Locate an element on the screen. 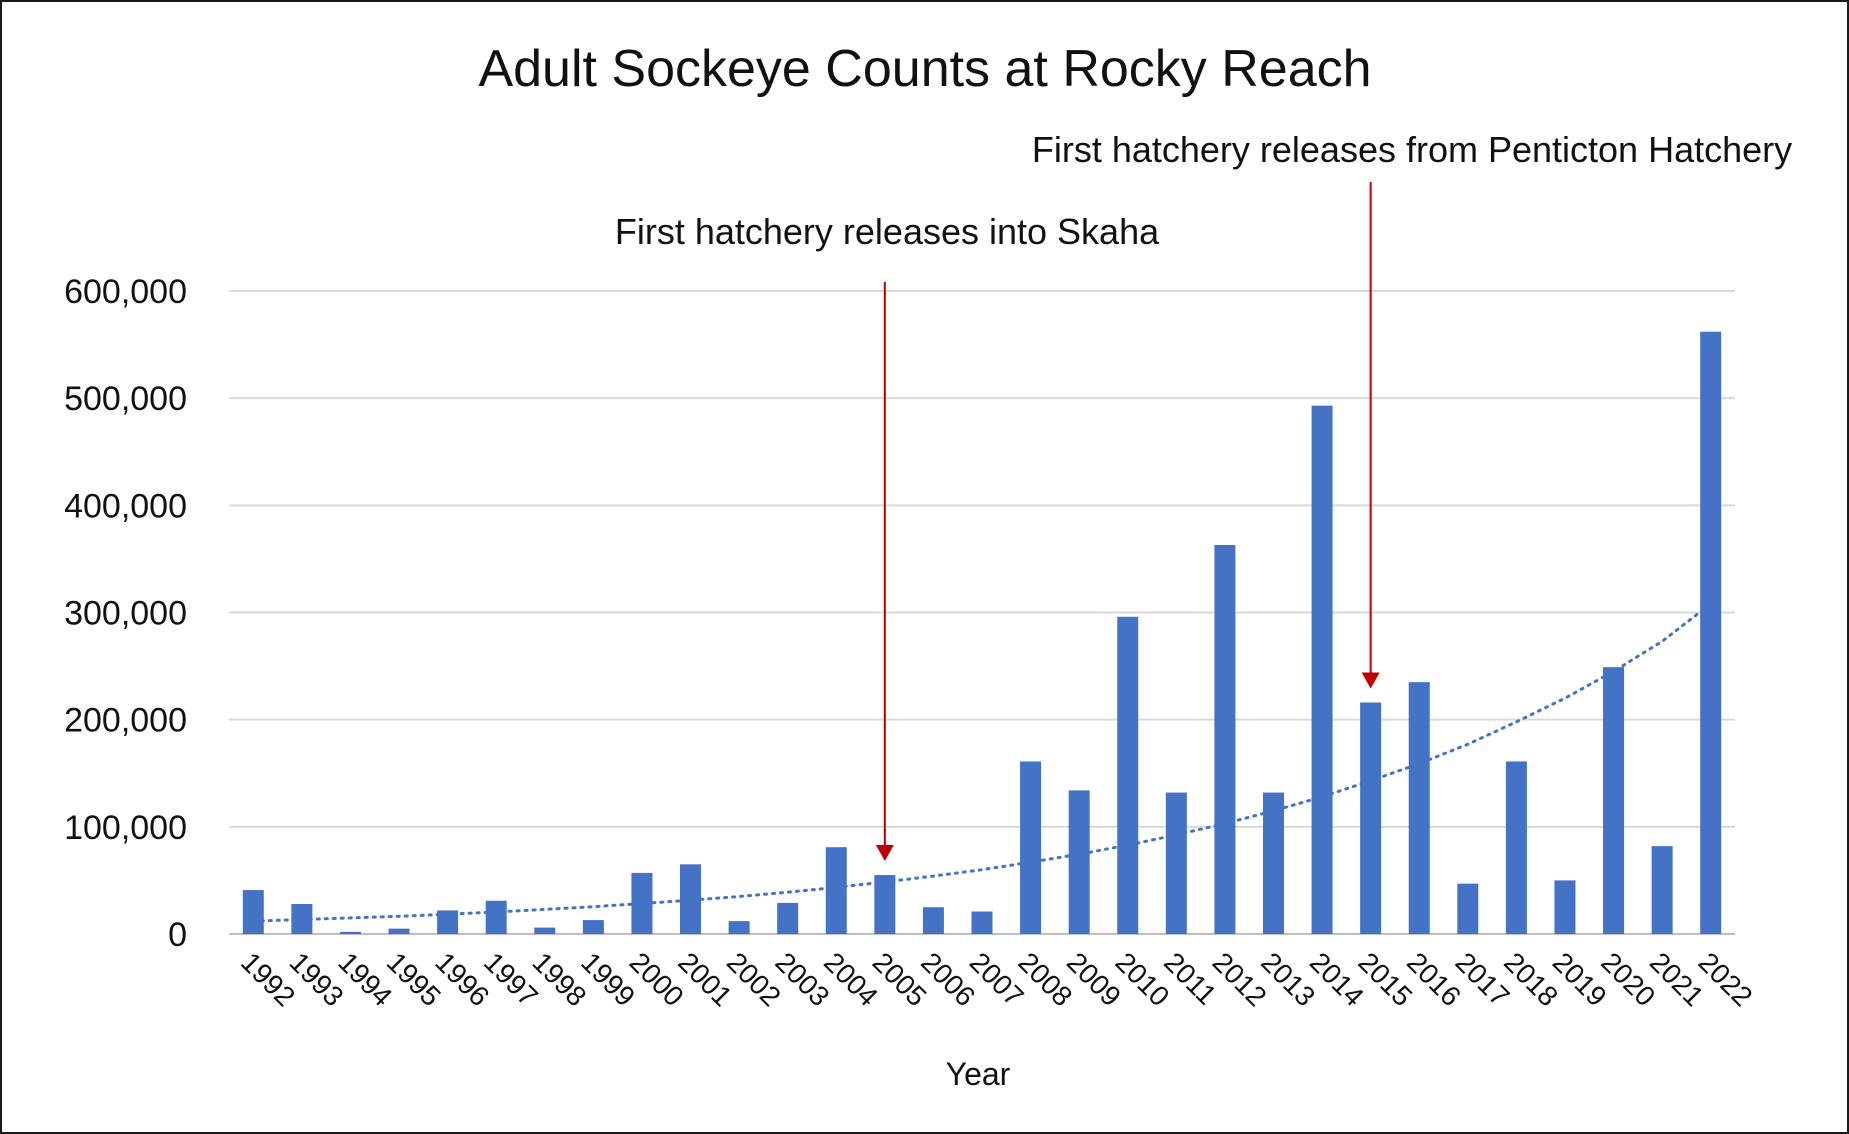 This screenshot has height=1134, width=1849. bar-1994 is located at coordinates (350, 932).